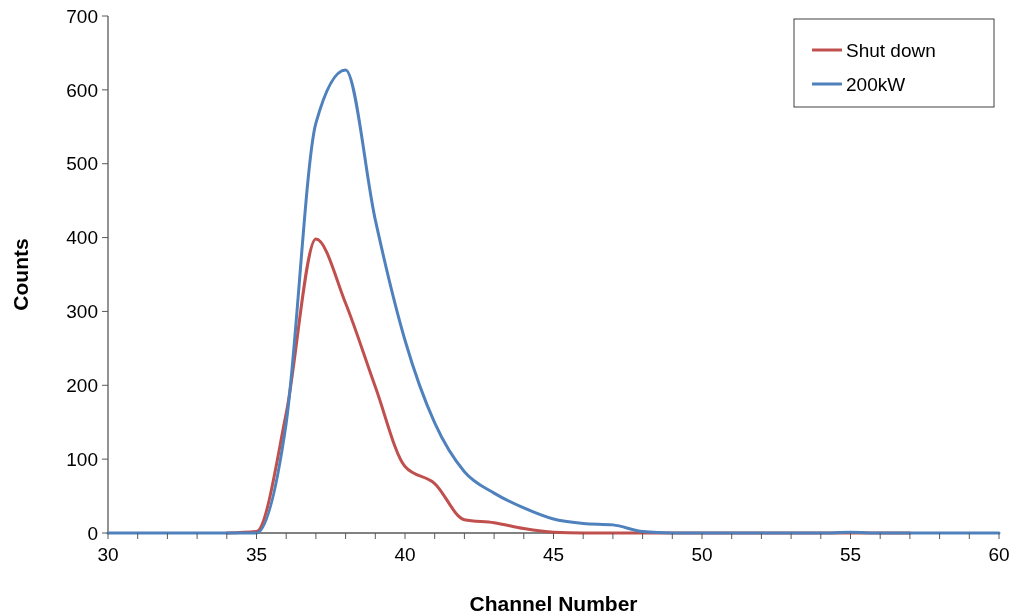 This screenshot has width=1018, height=615. What do you see at coordinates (850, 554) in the screenshot?
I see `x-tick-label: 55` at bounding box center [850, 554].